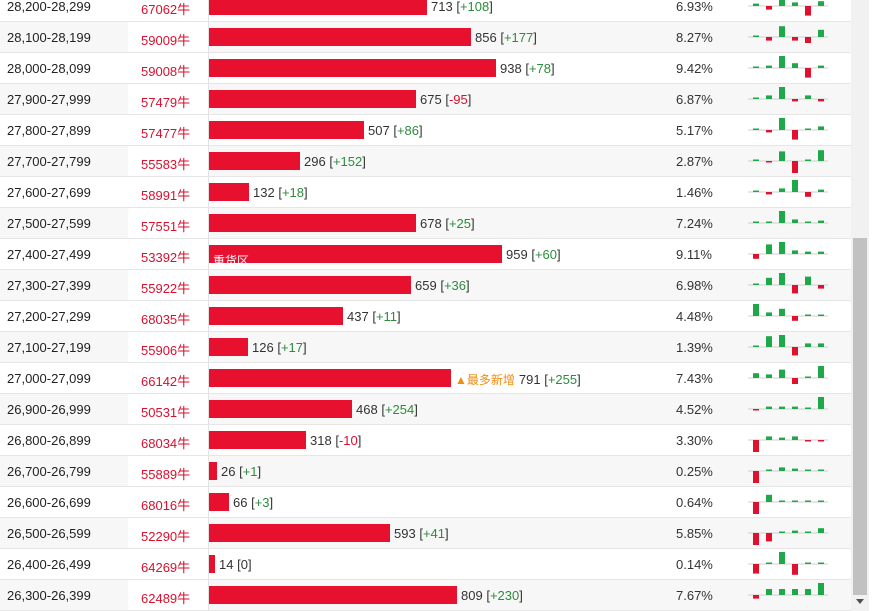 The width and height of the screenshot is (875, 611). What do you see at coordinates (166, 598) in the screenshot?
I see `contract-id: 62489牛` at bounding box center [166, 598].